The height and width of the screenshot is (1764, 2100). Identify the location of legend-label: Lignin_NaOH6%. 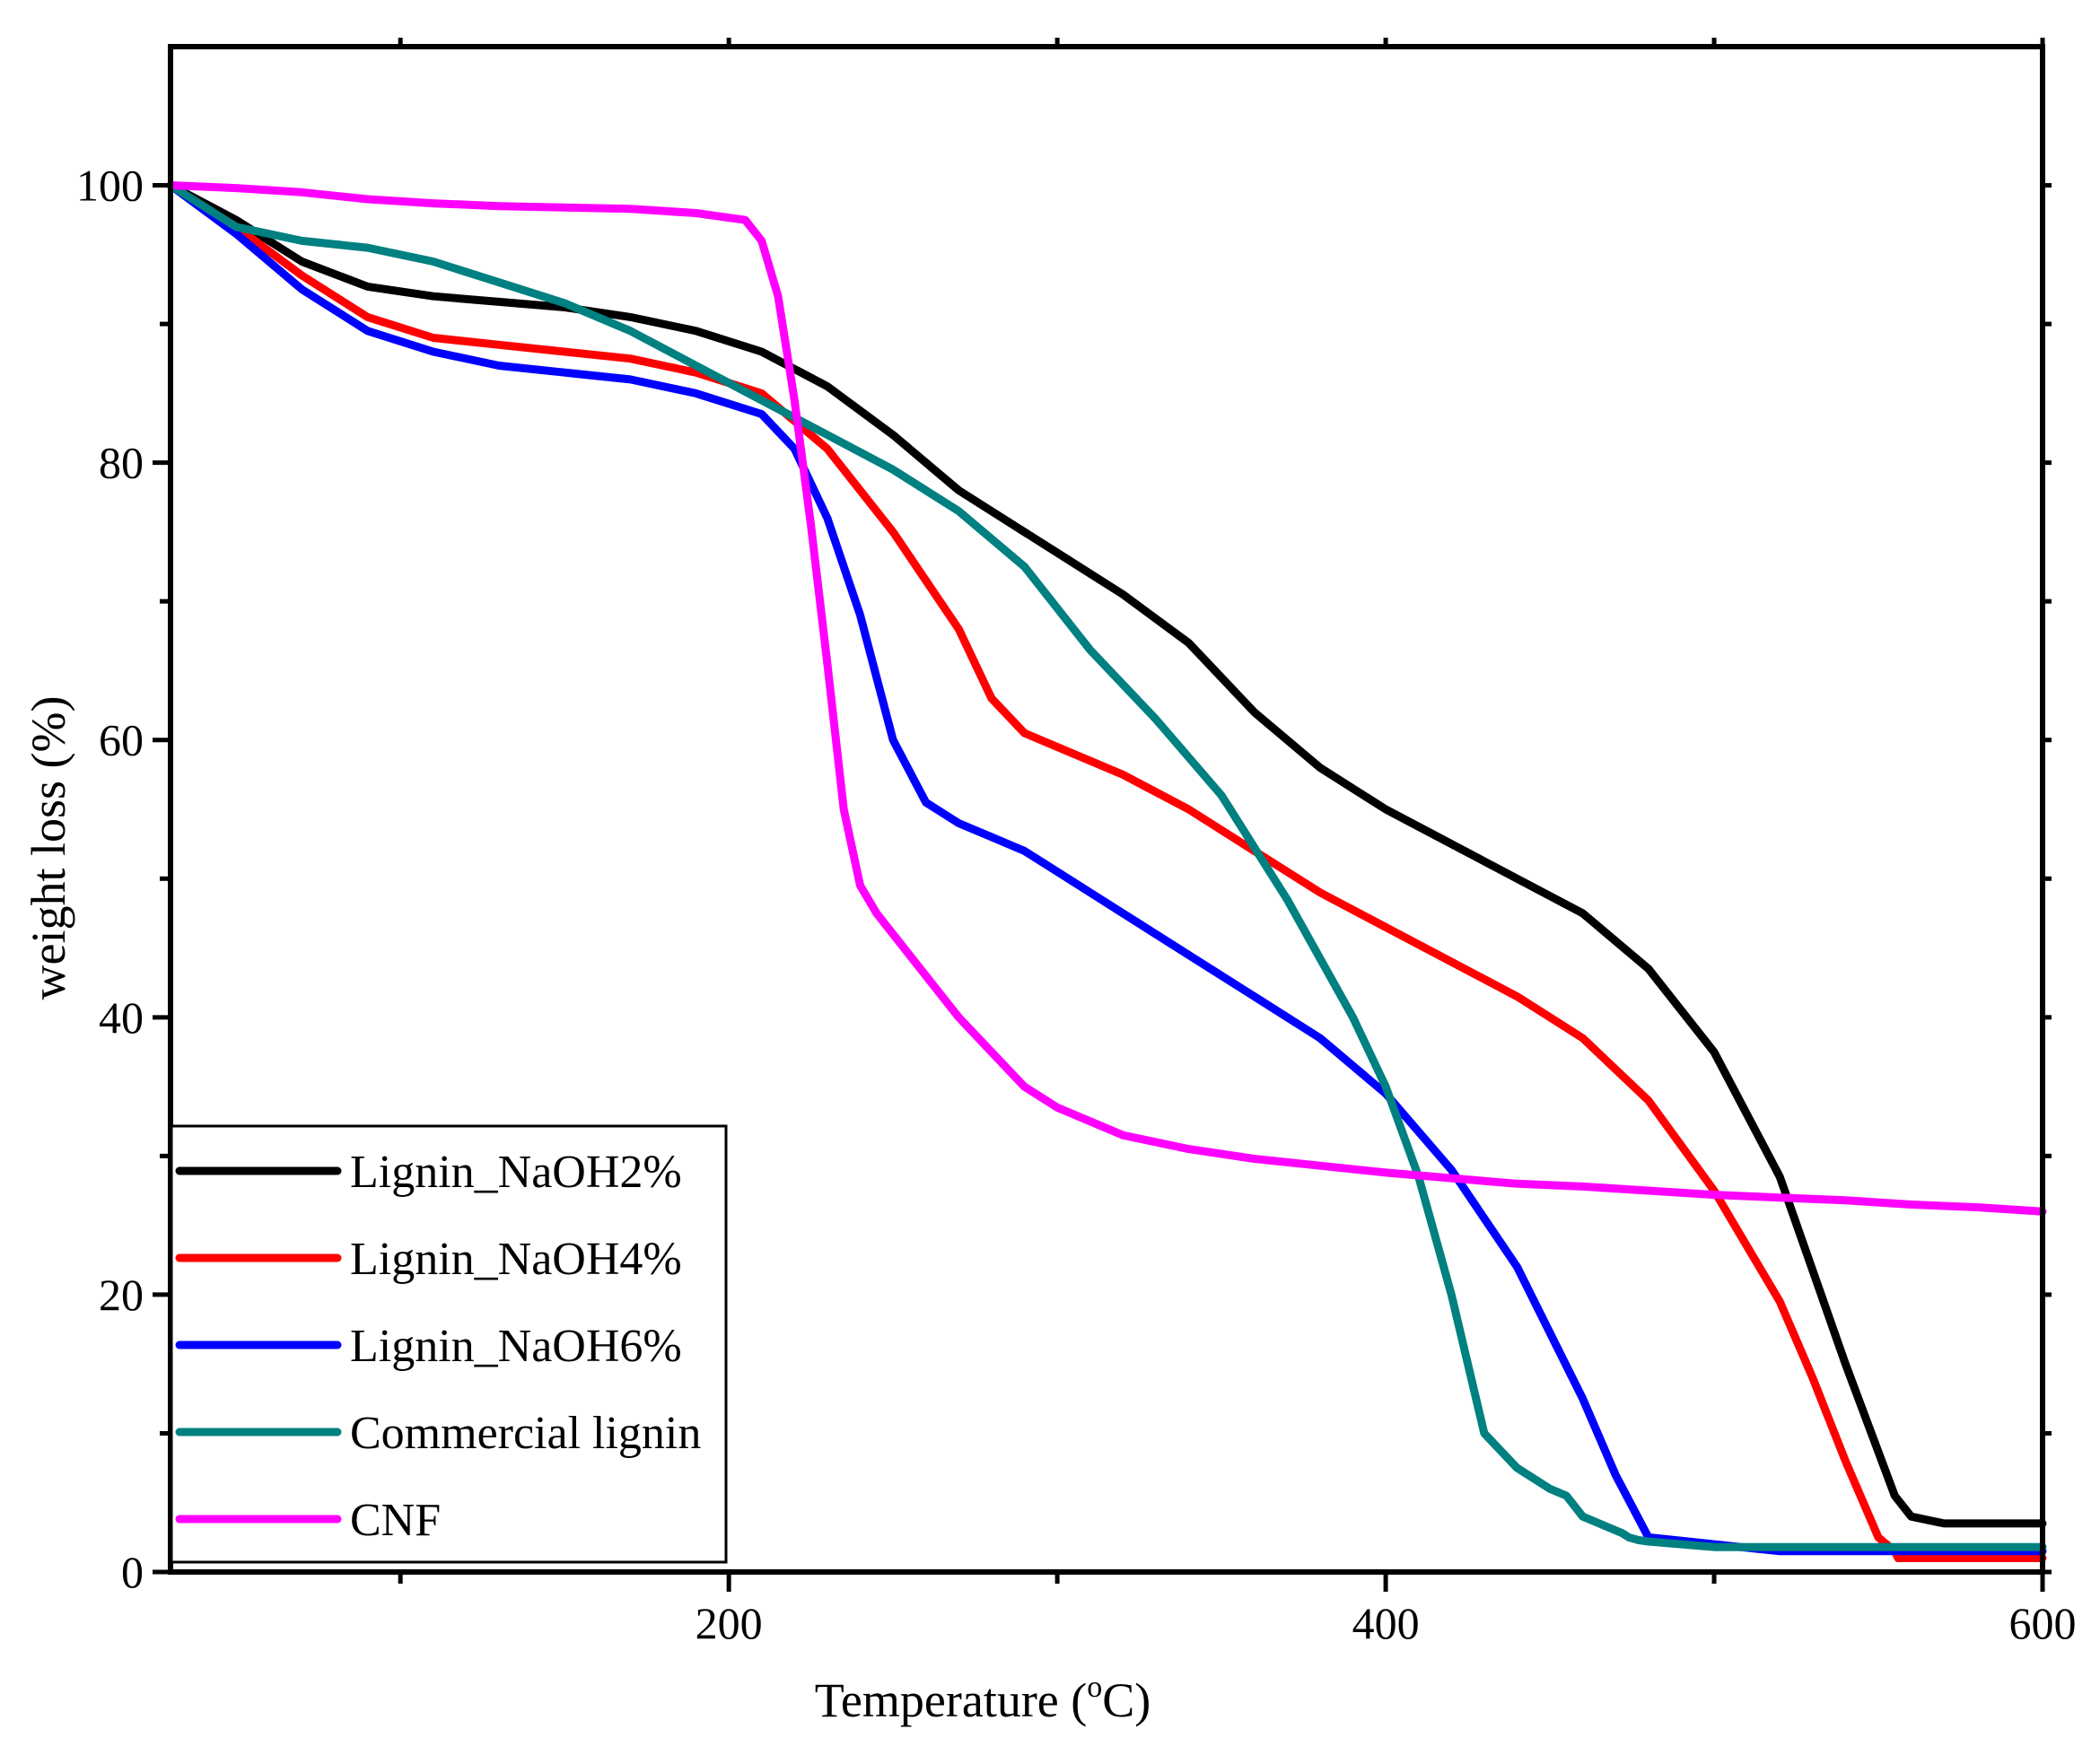
(516, 1346).